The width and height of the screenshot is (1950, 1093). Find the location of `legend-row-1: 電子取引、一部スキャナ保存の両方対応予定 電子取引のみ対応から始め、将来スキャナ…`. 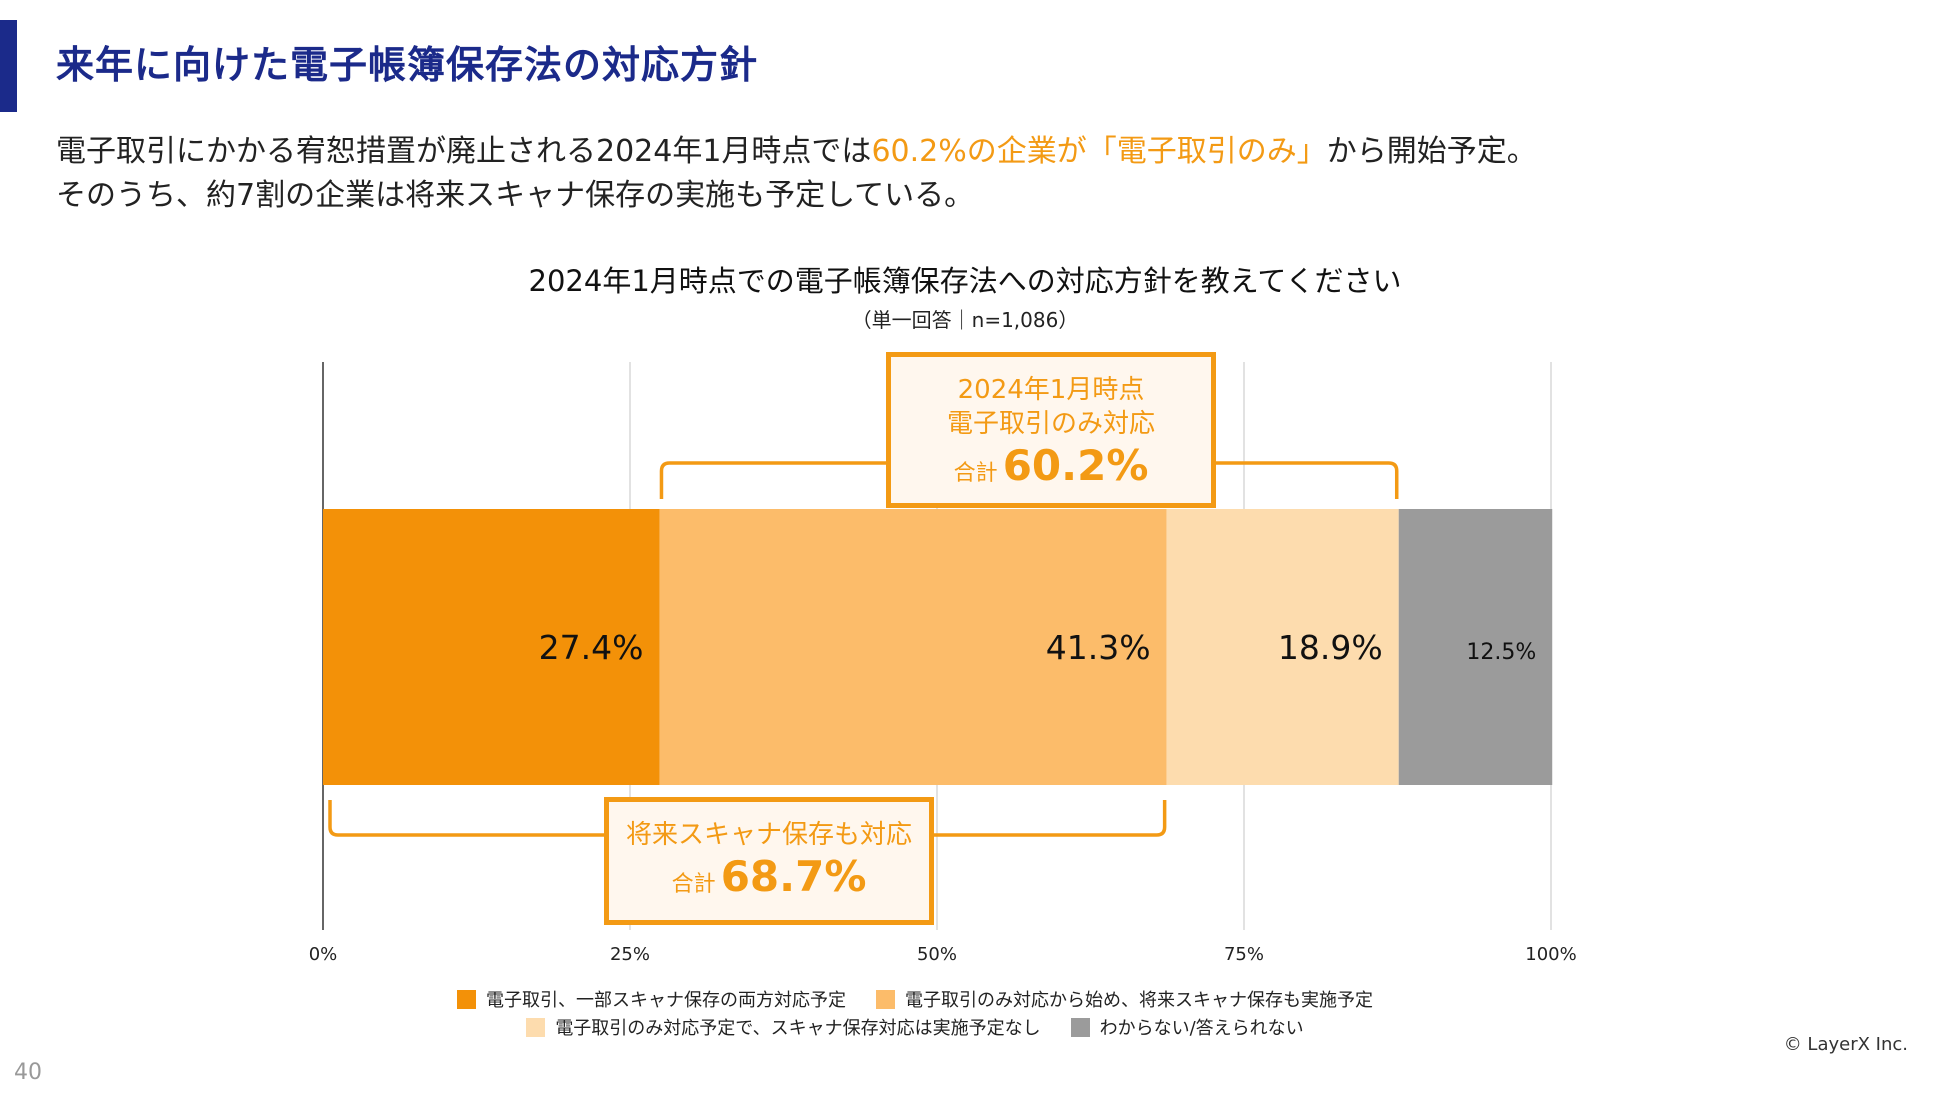

legend-row-1: 電子取引、一部スキャナ保存の両方対応予定 電子取引のみ対応から始め、将来スキャナ… is located at coordinates (915, 999).